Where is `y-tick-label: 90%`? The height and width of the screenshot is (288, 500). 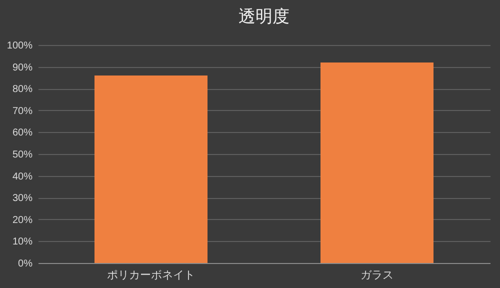
y-tick-label: 90% is located at coordinates (22, 68).